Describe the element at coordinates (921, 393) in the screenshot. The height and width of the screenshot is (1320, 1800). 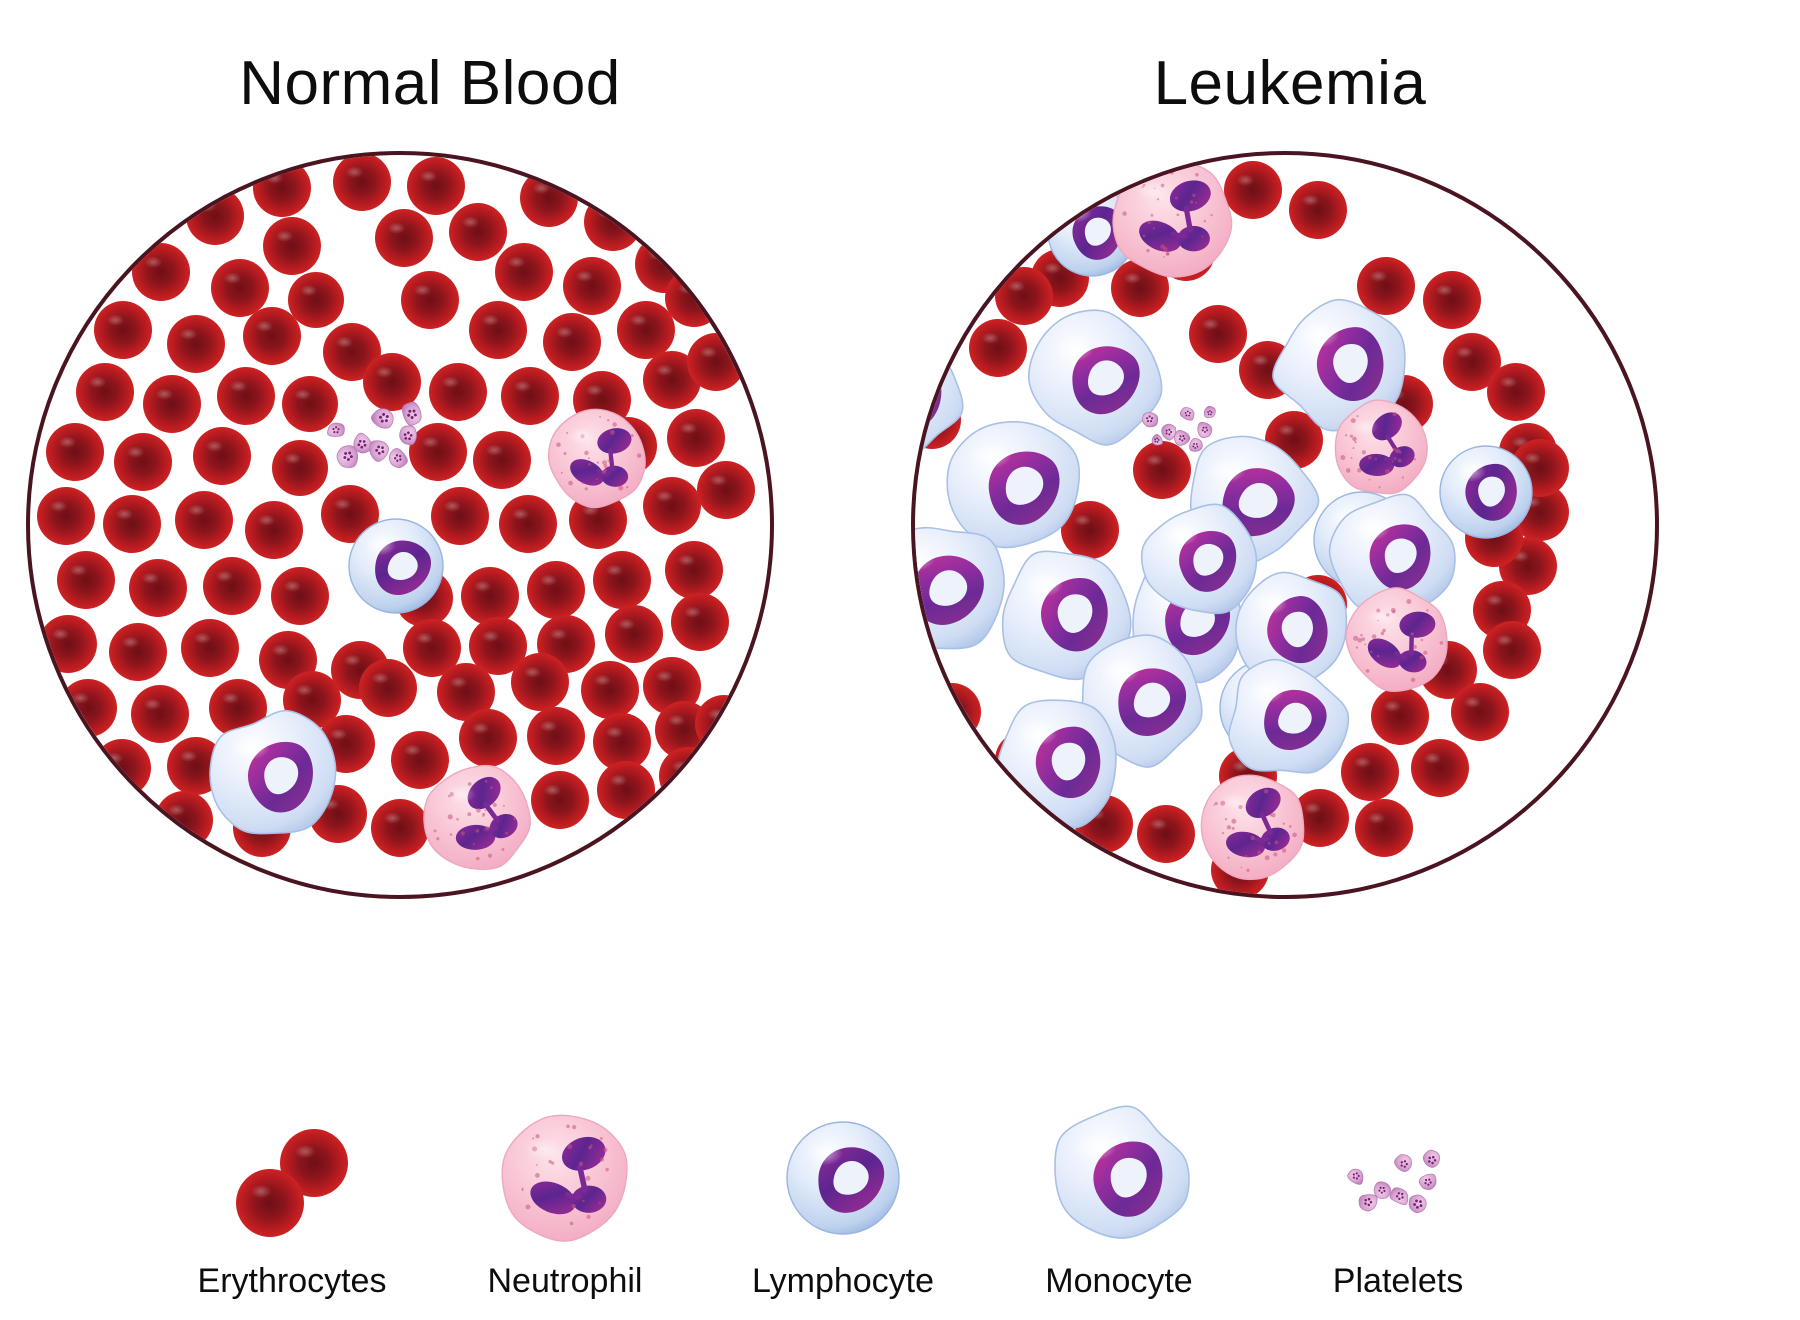
I see `nucleus-notch` at that location.